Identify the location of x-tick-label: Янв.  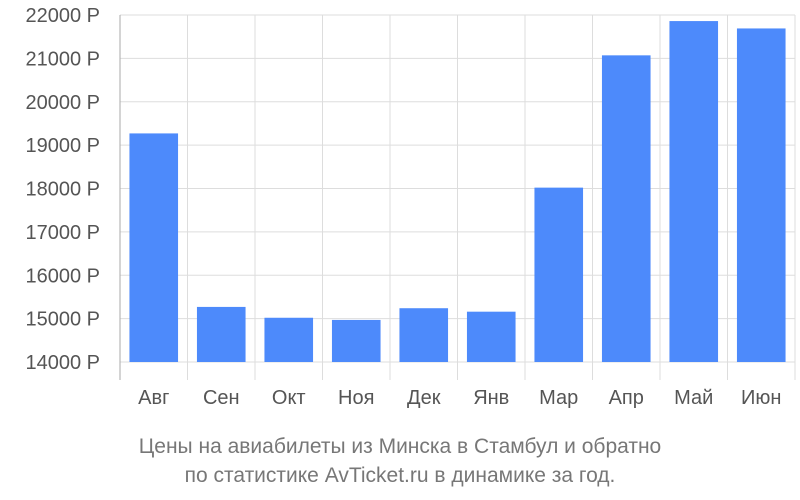
(491, 398).